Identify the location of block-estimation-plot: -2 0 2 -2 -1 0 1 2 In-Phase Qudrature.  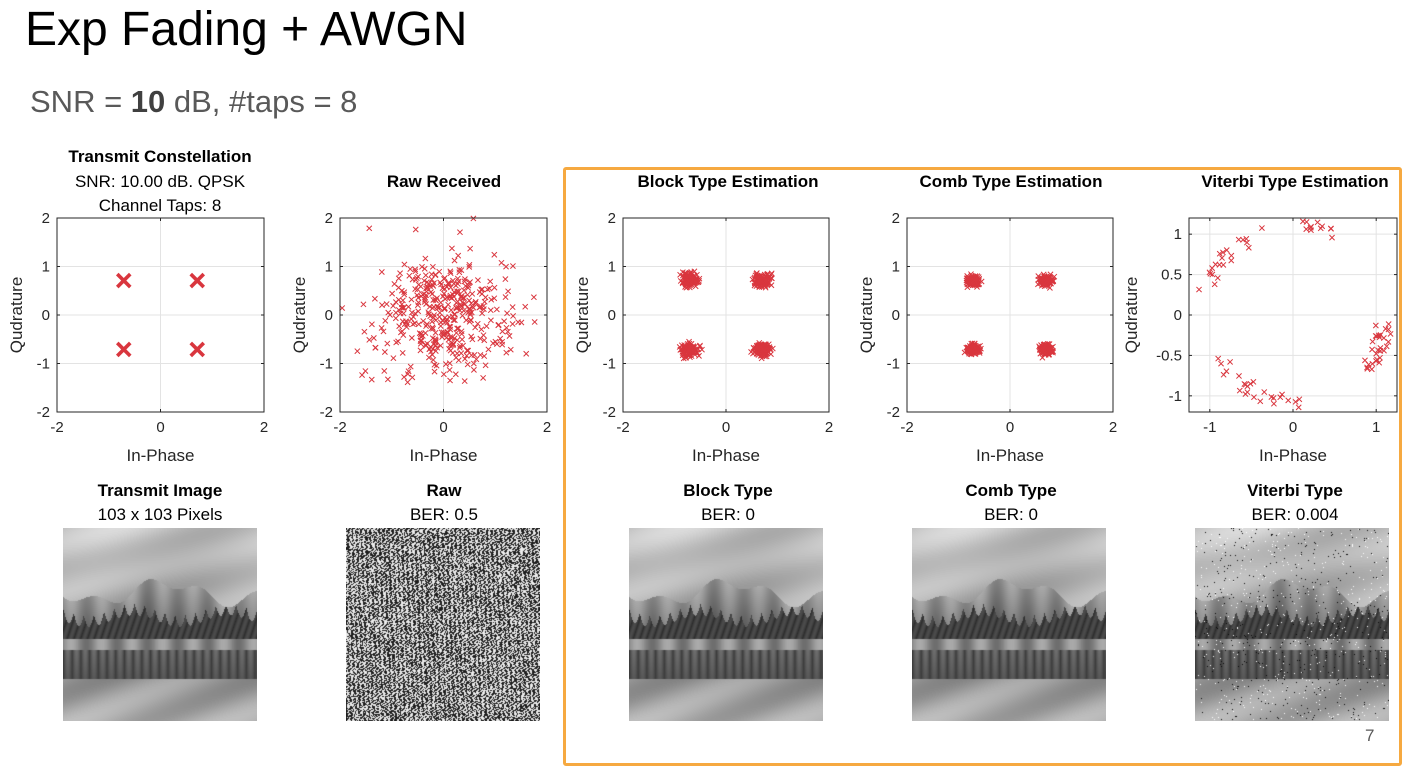
(703, 337).